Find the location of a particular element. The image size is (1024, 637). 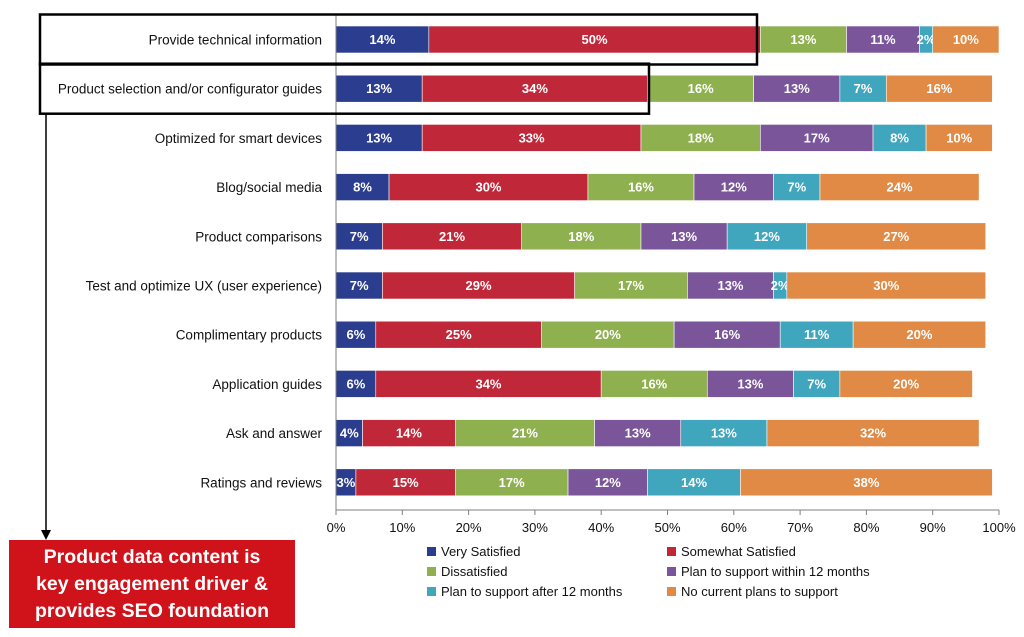

bar-data-label: 33% is located at coordinates (532, 137).